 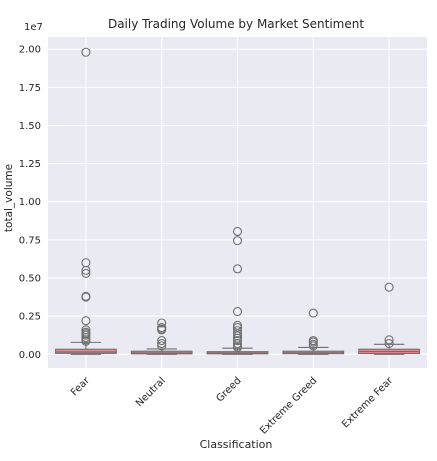 I want to click on x-axis-label: Classification, so click(x=236, y=444).